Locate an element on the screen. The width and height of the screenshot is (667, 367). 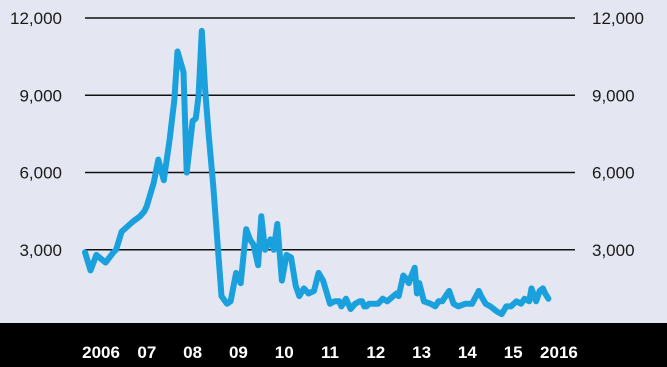
x-axis: 2006 07 08 09 10 11 12 13 14 15 2016 is located at coordinates (330, 352).